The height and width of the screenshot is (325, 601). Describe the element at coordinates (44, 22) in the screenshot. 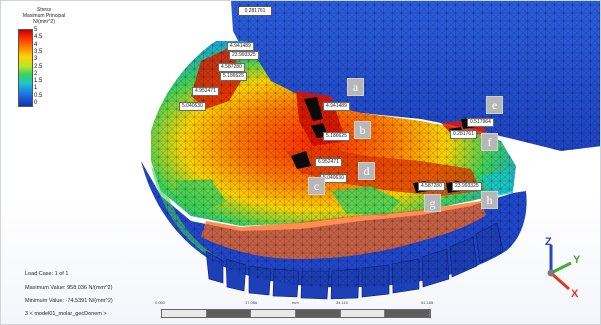

I see `legend-title-line: N/(mm^2)` at that location.